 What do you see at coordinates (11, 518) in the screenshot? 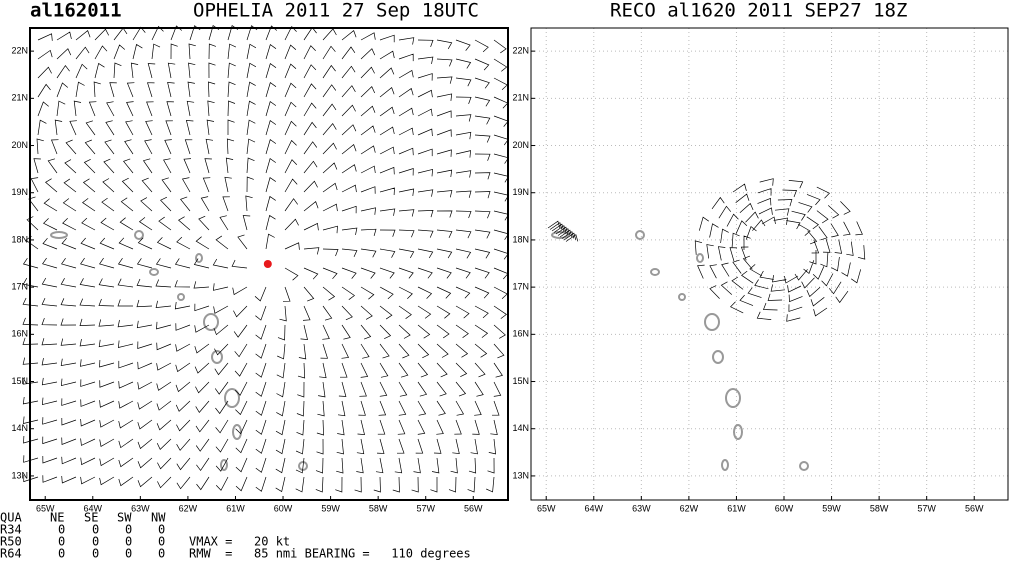
I see `table-header: QUA` at bounding box center [11, 518].